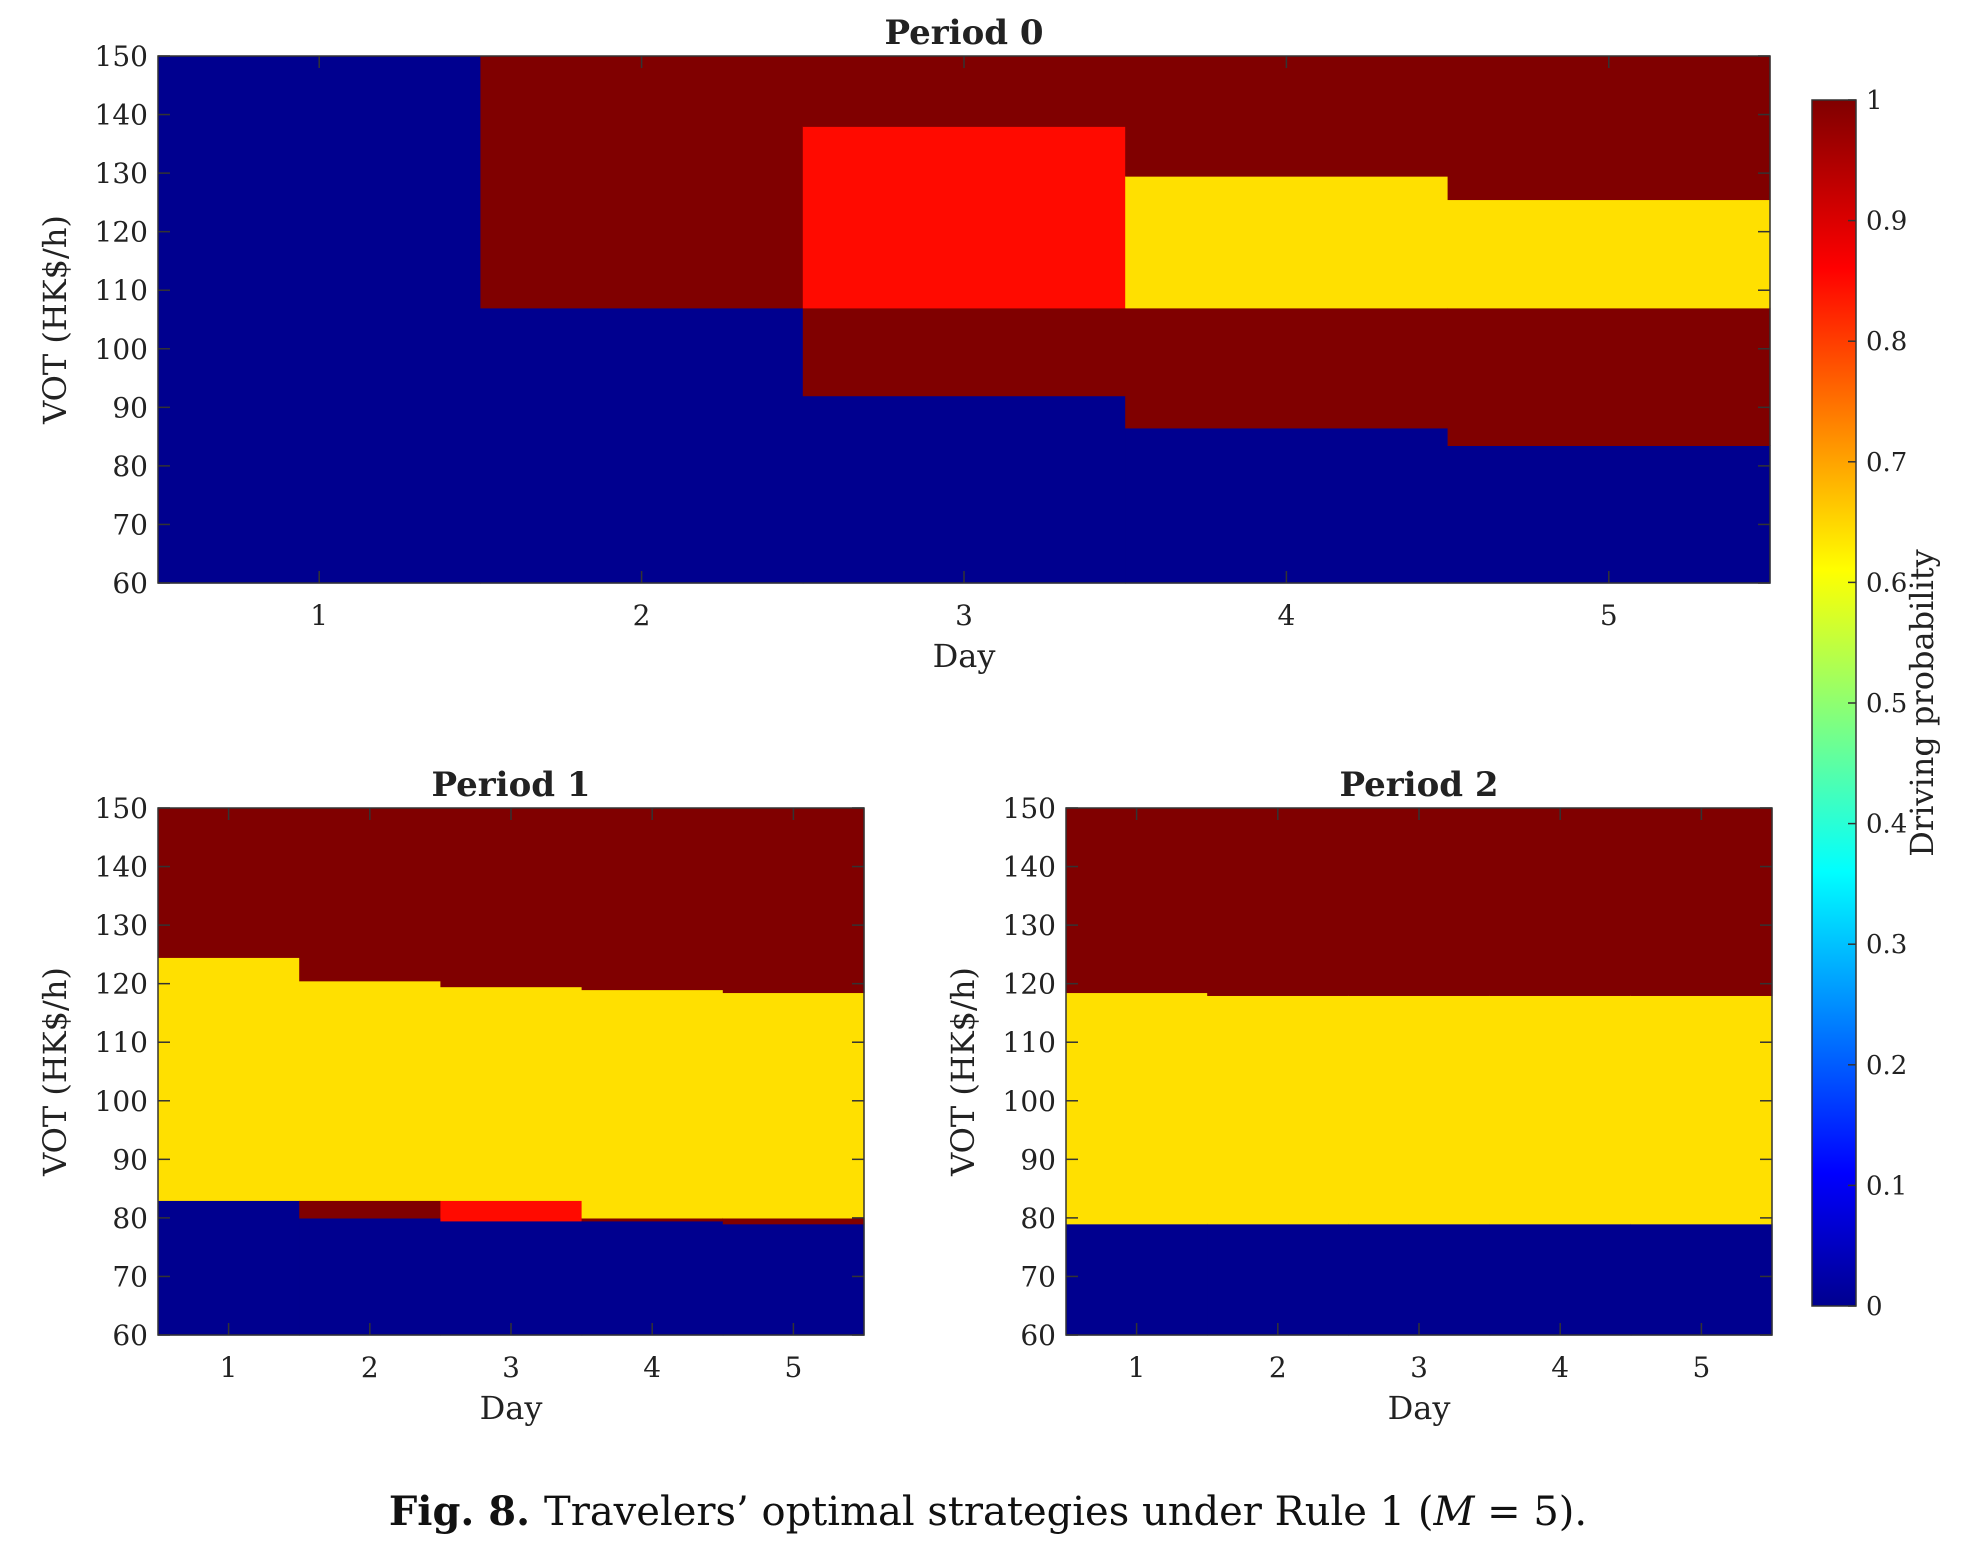 The height and width of the screenshot is (1556, 1976). I want to click on colorbar-tick-label: 0.6, so click(1886, 583).